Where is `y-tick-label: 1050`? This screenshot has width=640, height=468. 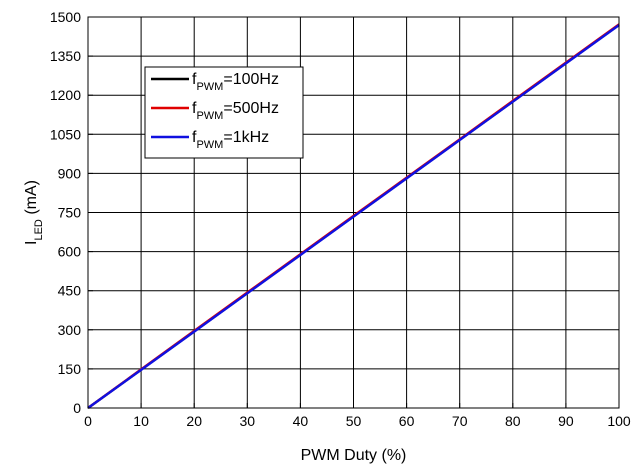
y-tick-label: 1050 is located at coordinates (65, 134).